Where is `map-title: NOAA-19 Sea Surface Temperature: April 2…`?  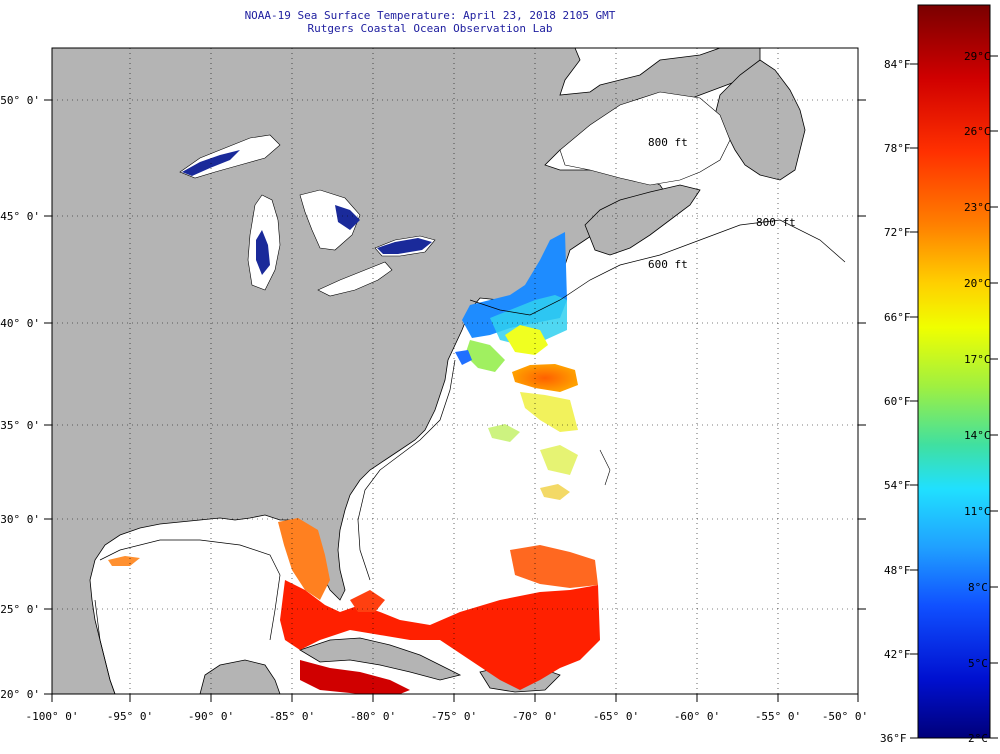 map-title: NOAA-19 Sea Surface Temperature: April 2… is located at coordinates (430, 15).